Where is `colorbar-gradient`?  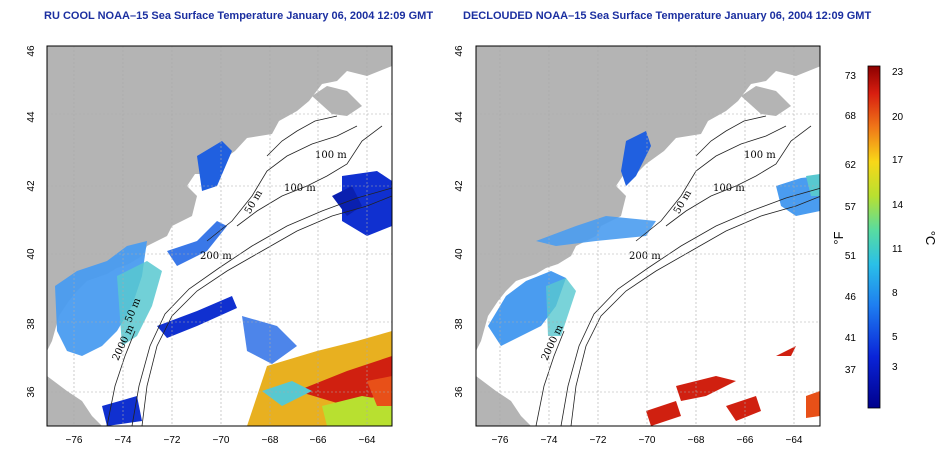 colorbar-gradient is located at coordinates (874, 237).